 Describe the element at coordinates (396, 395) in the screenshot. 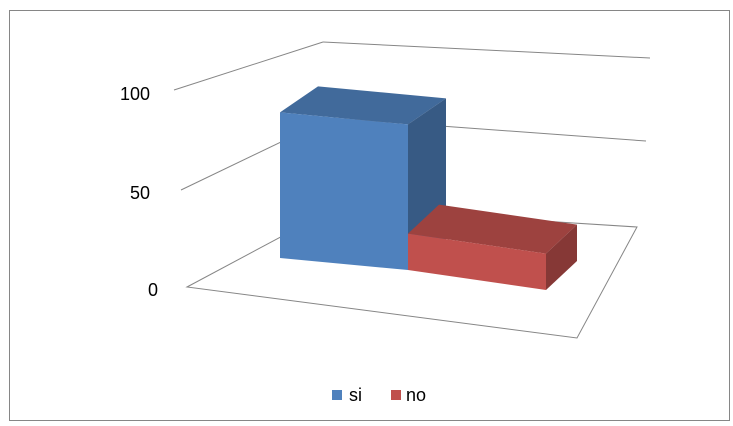

I see `legend-swatch-no` at that location.